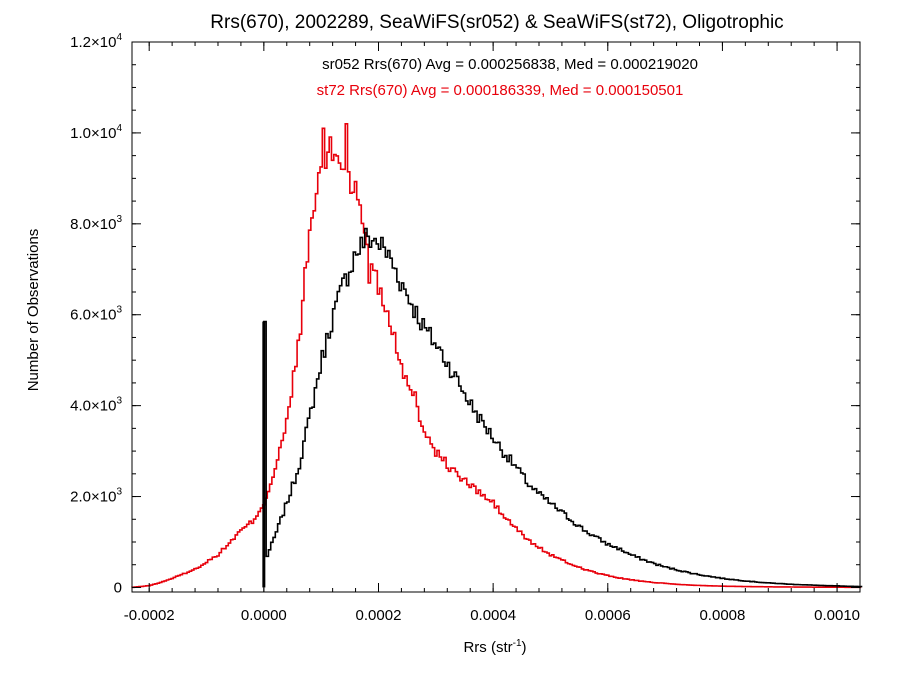  What do you see at coordinates (93, 497) in the screenshot?
I see `y-tick-mantissa: 2.0×10` at bounding box center [93, 497].